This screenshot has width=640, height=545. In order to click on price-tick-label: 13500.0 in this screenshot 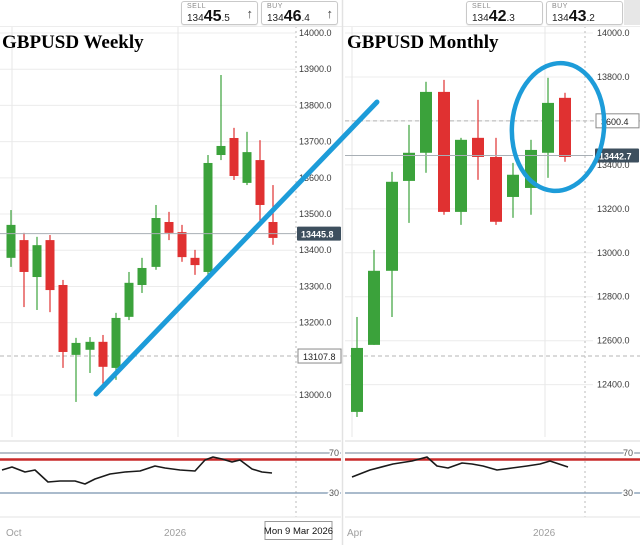, I will do `click(315, 214)`.